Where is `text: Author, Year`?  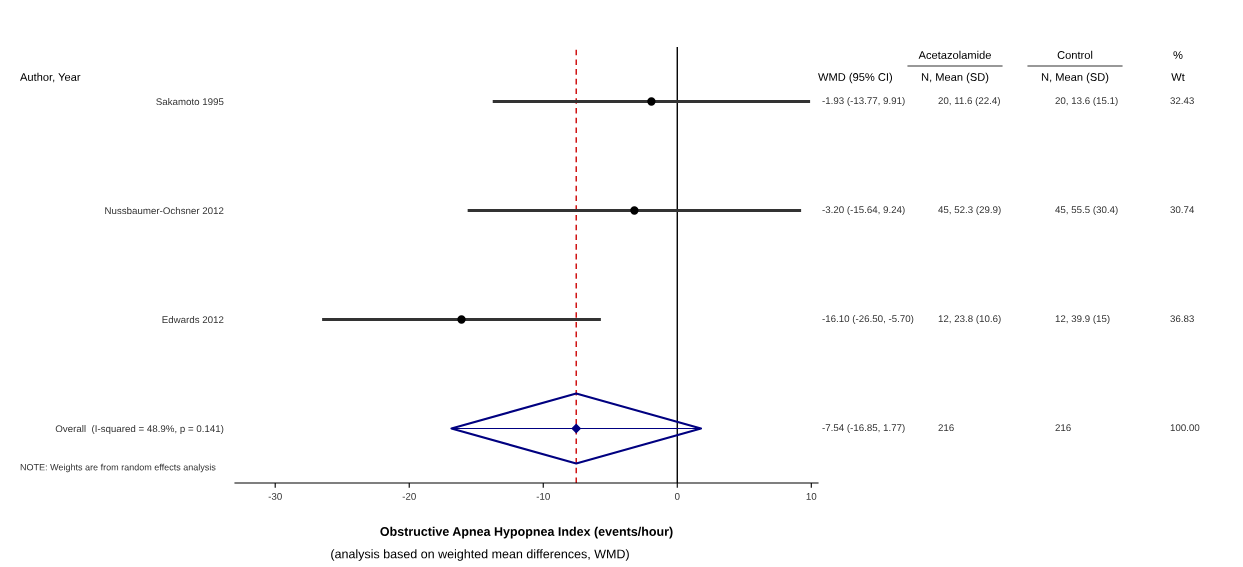 text: Author, Year is located at coordinates (50, 77).